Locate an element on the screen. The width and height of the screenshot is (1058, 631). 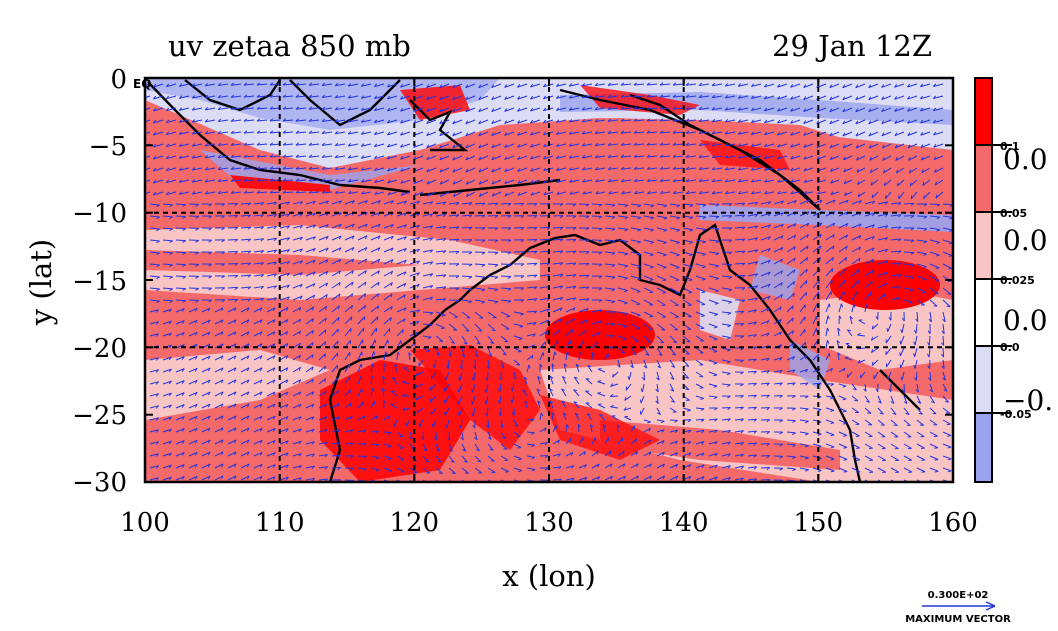
x-tick-label: 100 is located at coordinates (145, 523).